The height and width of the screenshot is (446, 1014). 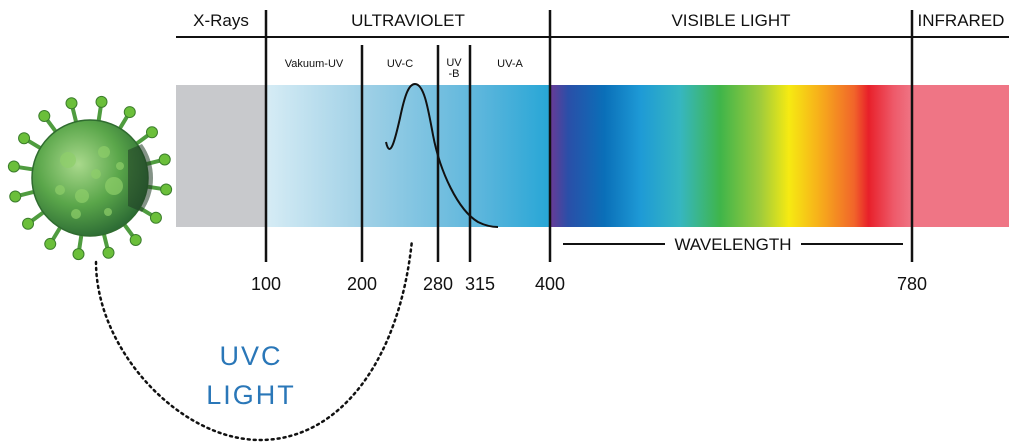 What do you see at coordinates (912, 284) in the screenshot?
I see `tick-label-780: 780` at bounding box center [912, 284].